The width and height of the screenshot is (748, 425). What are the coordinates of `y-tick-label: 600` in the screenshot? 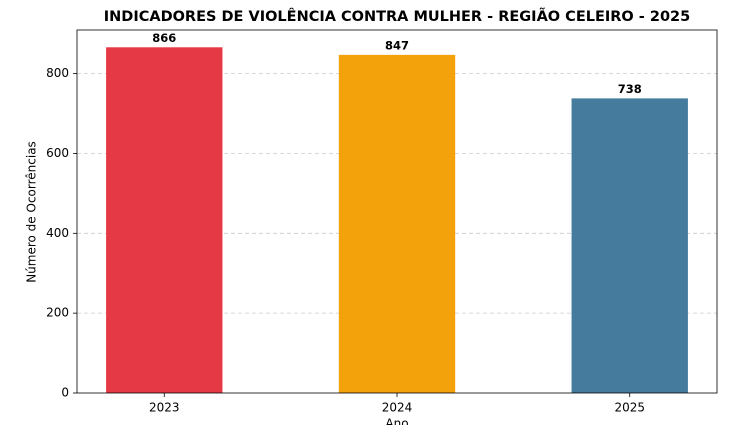 It's located at (57, 153).